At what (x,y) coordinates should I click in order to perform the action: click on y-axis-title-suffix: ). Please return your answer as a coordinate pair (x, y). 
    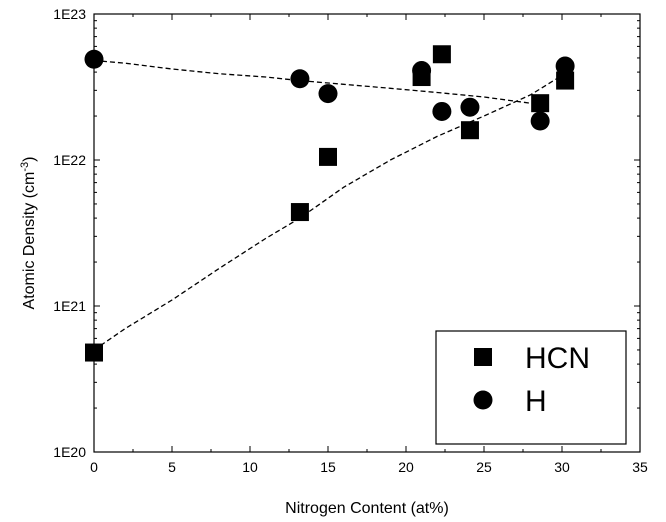
    Looking at the image, I should click on (29, 159).